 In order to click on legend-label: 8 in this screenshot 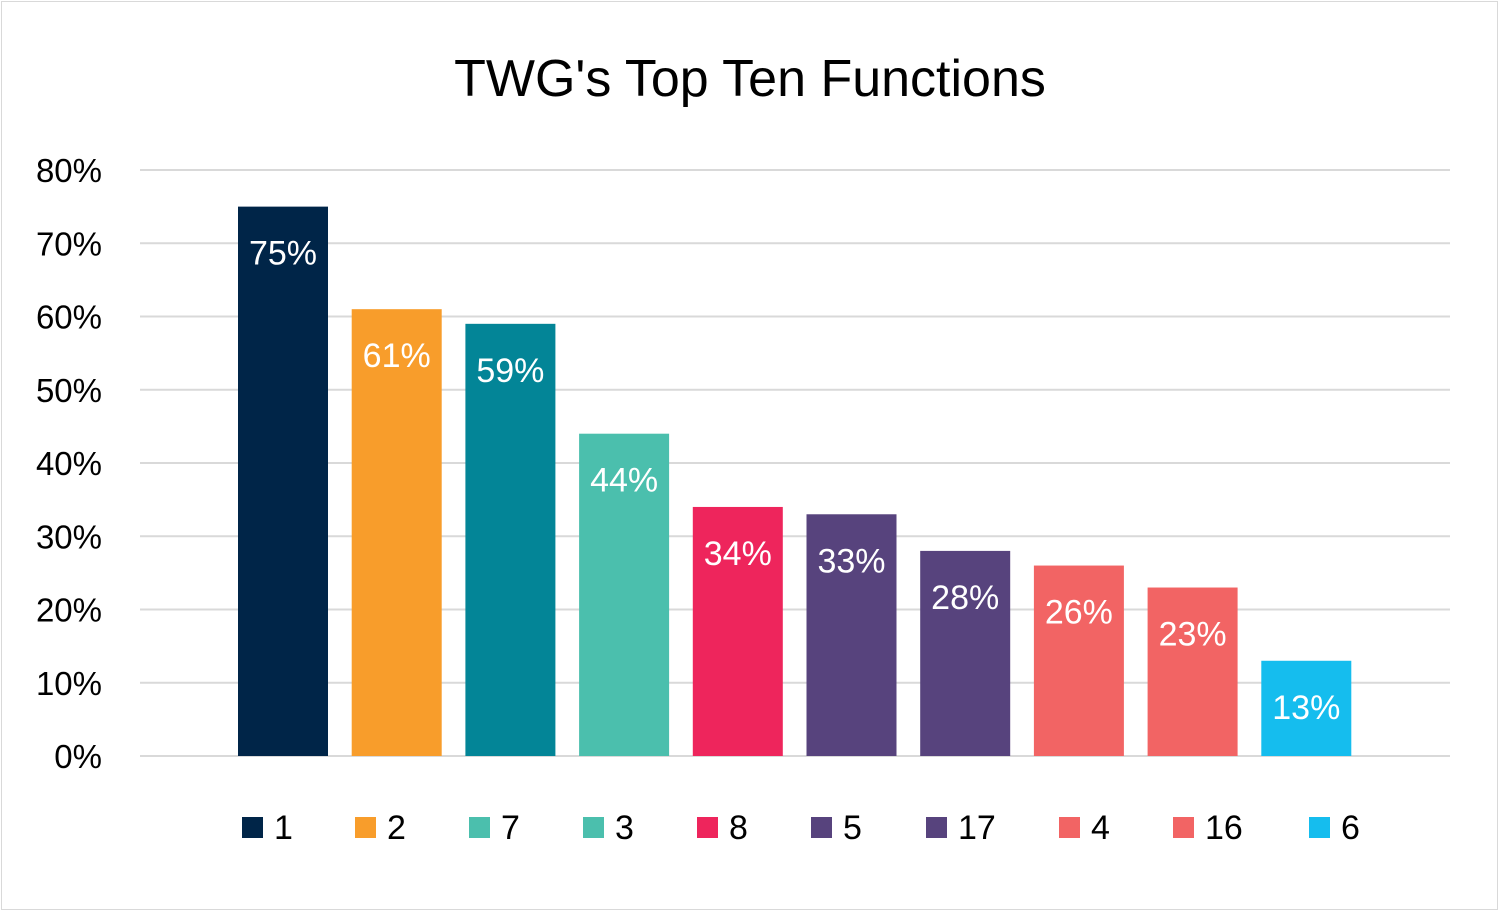, I will do `click(738, 828)`.